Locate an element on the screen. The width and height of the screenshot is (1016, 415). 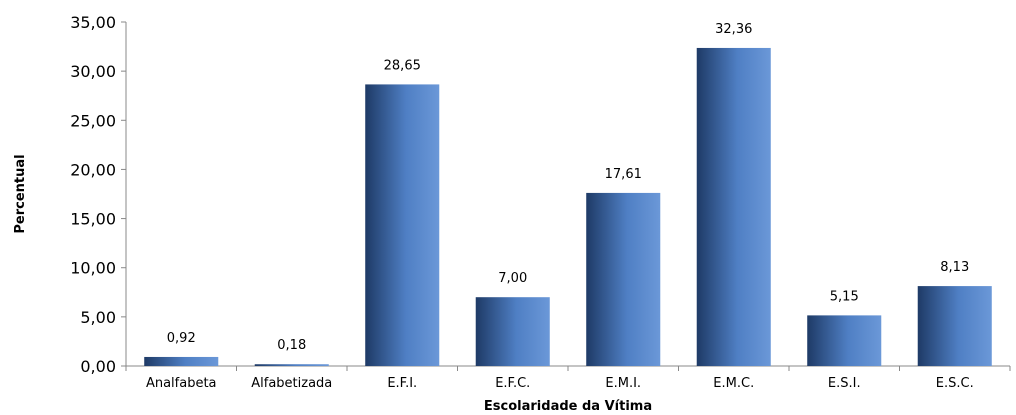
x-tick-label: E.F.C. is located at coordinates (512, 383).